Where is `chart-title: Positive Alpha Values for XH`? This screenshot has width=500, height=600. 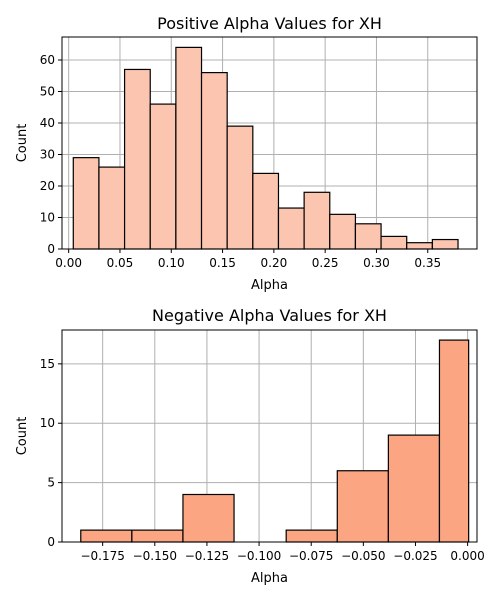 chart-title: Positive Alpha Values for XH is located at coordinates (269, 23).